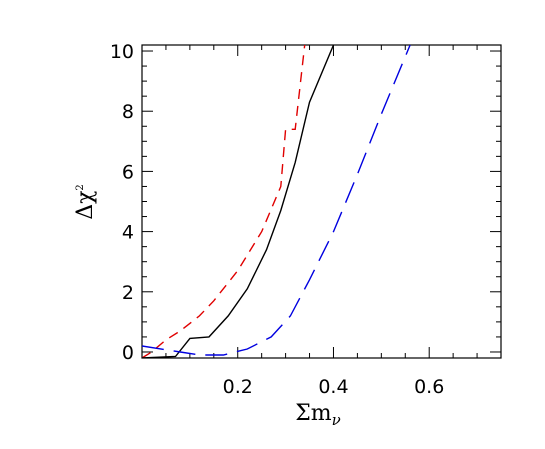 The width and height of the screenshot is (545, 449). Describe the element at coordinates (128, 233) in the screenshot. I see `y-tick-label: 4` at that location.